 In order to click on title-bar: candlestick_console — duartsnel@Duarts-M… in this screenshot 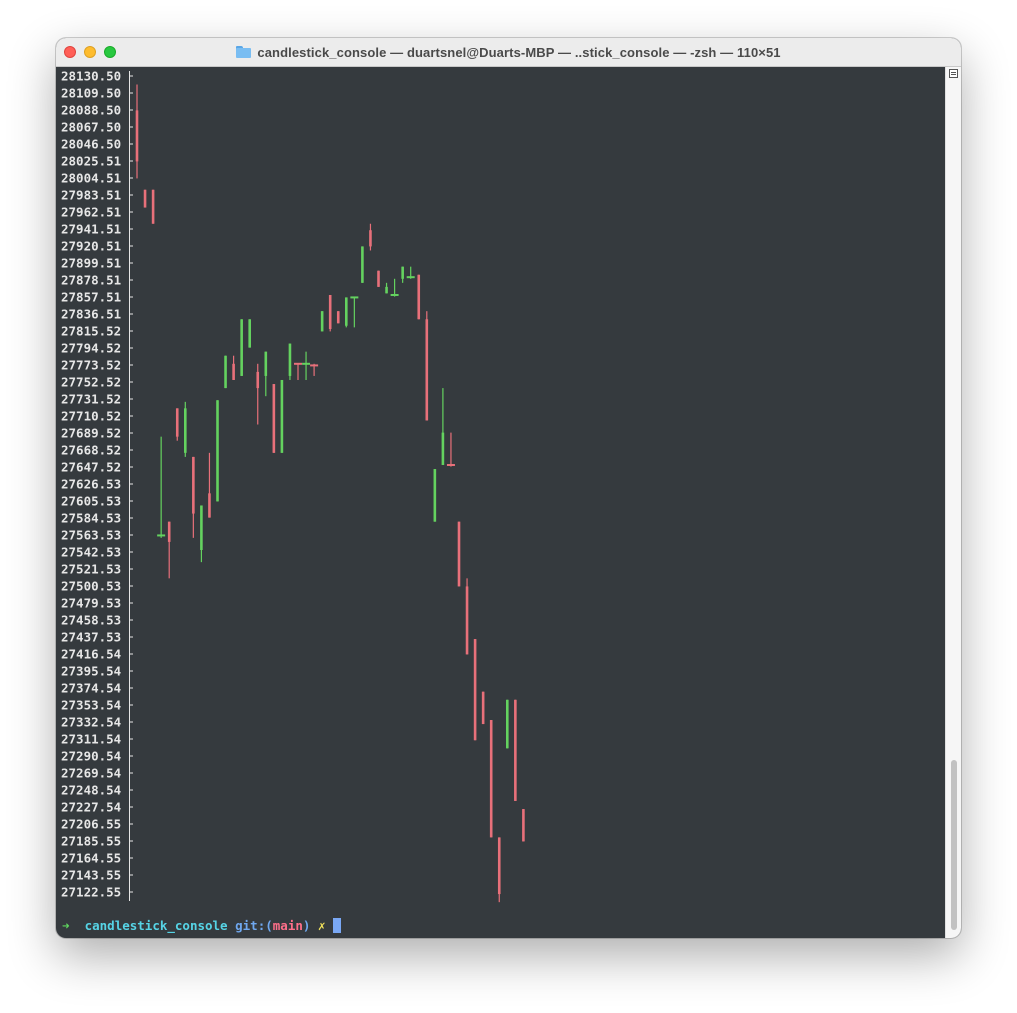, I will do `click(508, 52)`.